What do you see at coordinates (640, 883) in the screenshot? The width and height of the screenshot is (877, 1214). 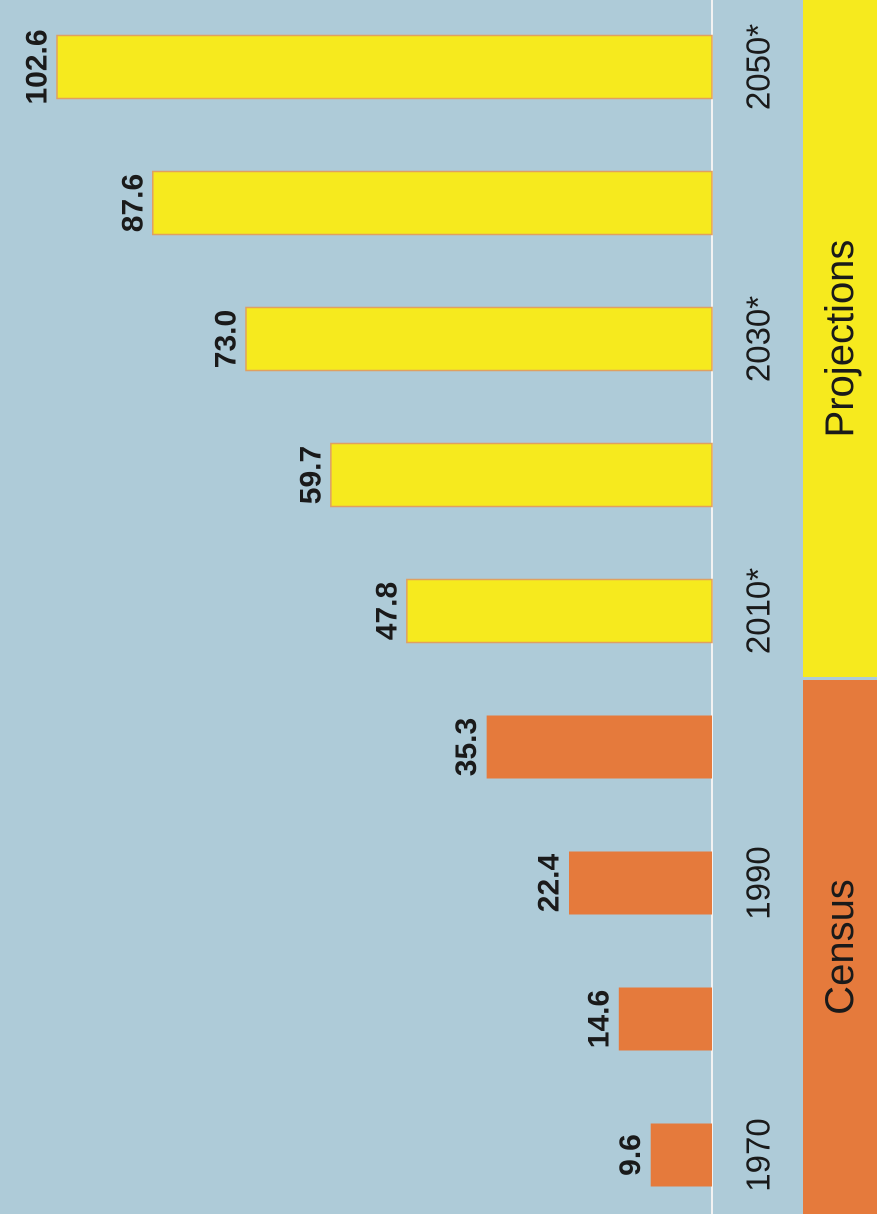 I see `bar-1990` at bounding box center [640, 883].